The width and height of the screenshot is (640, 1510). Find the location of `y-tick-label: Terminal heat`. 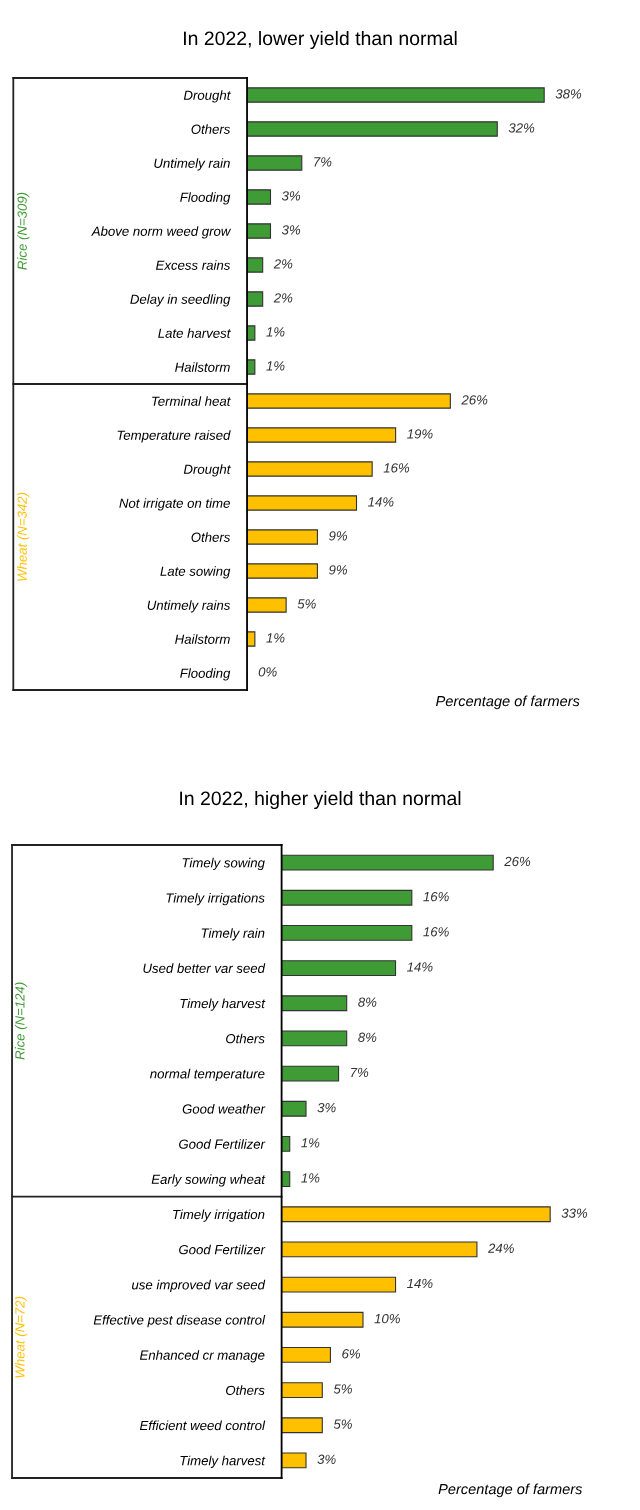

y-tick-label: Terminal heat is located at coordinates (191, 401).